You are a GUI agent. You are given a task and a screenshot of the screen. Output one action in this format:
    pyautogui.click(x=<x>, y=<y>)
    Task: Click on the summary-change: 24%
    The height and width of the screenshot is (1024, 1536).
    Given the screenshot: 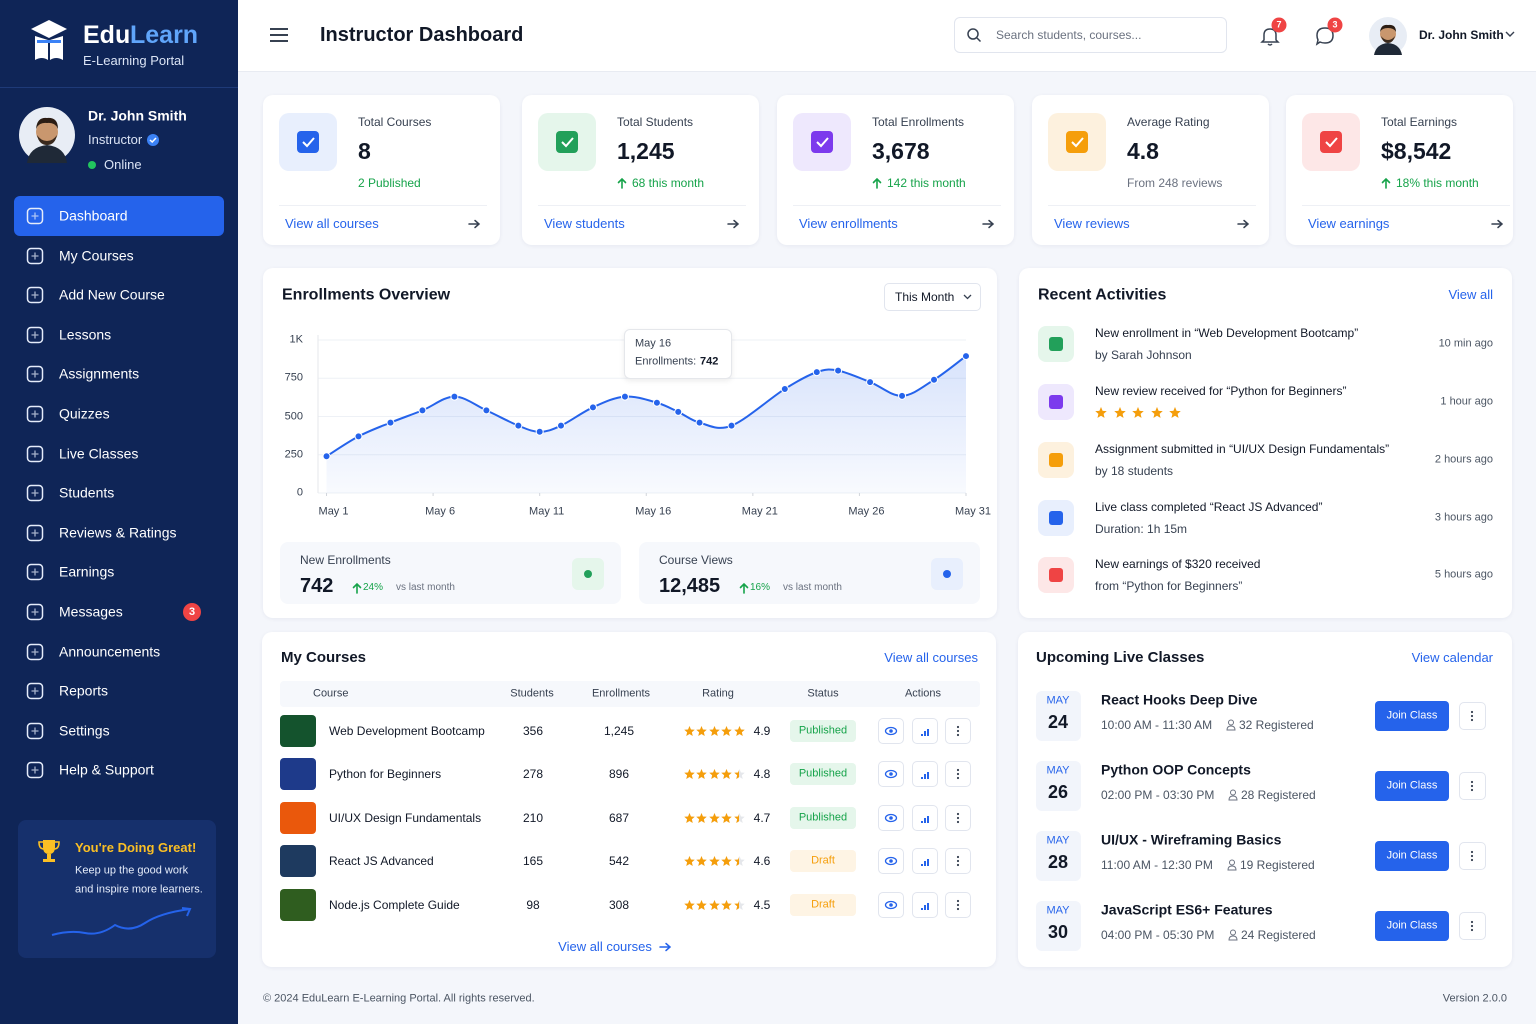 What is the action you would take?
    pyautogui.click(x=373, y=587)
    